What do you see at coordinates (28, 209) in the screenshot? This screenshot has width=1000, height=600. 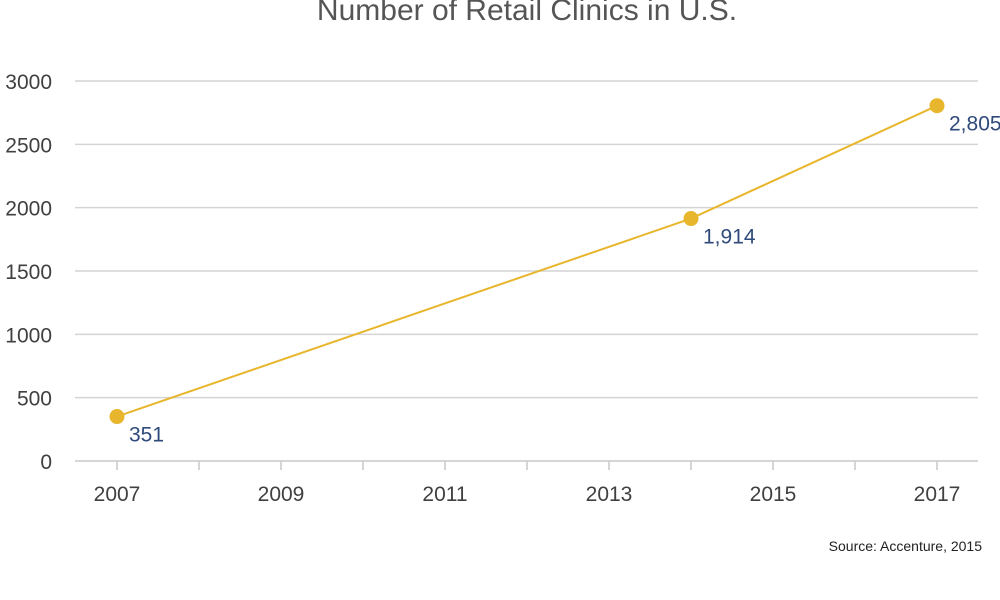 I see `y-tick-label: 2000` at bounding box center [28, 209].